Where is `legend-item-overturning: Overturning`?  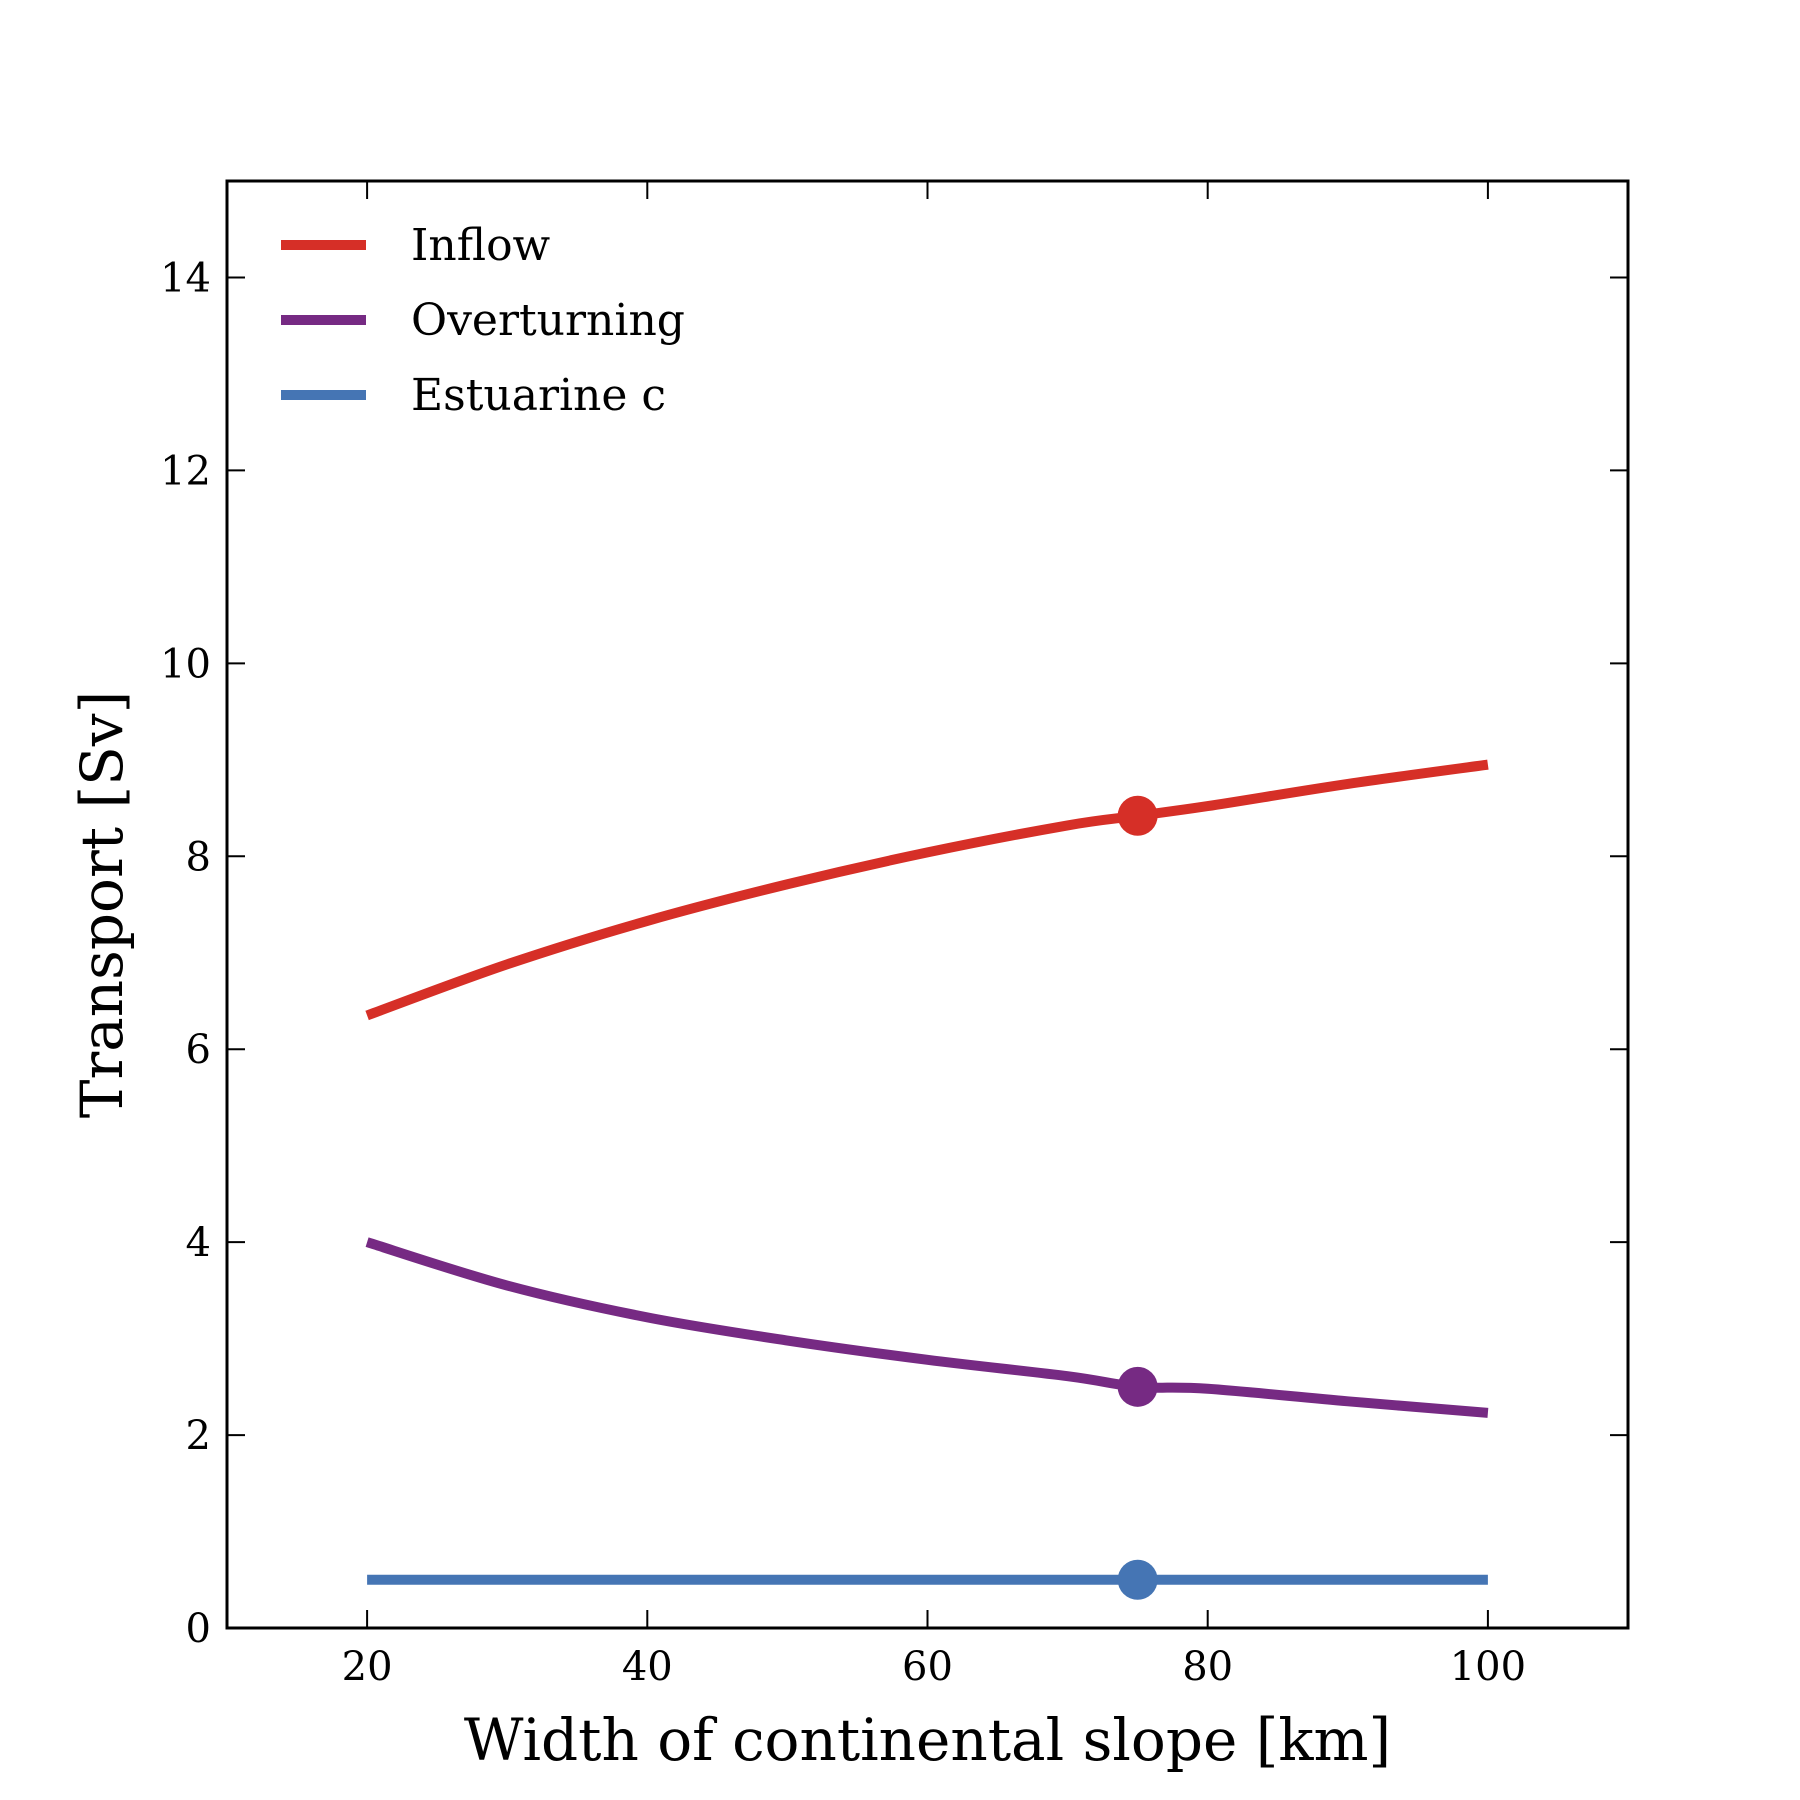
legend-item-overturning: Overturning is located at coordinates (483, 320).